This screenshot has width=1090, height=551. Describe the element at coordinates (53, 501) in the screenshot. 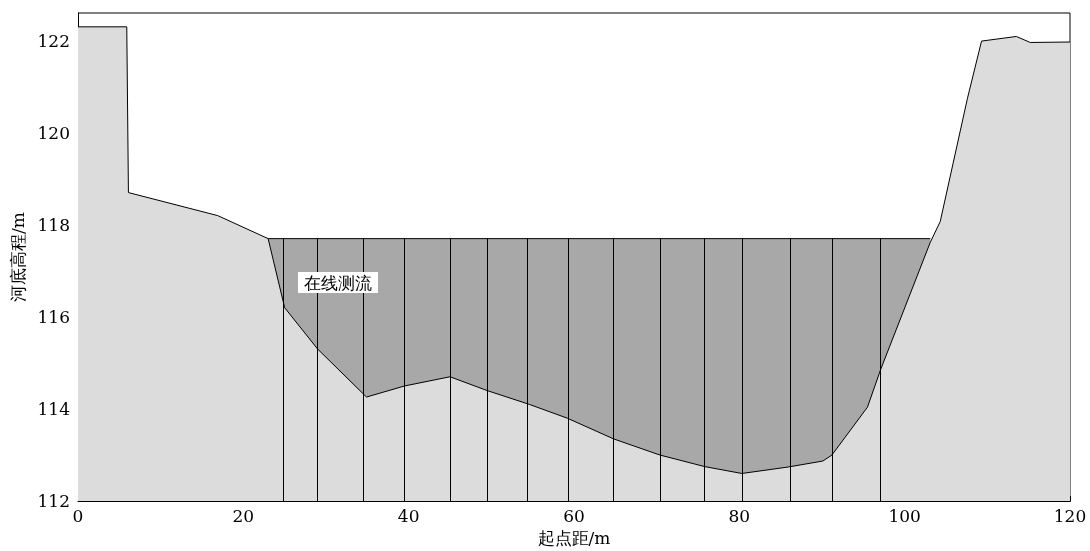

I see `y-tick-label: 112` at that location.